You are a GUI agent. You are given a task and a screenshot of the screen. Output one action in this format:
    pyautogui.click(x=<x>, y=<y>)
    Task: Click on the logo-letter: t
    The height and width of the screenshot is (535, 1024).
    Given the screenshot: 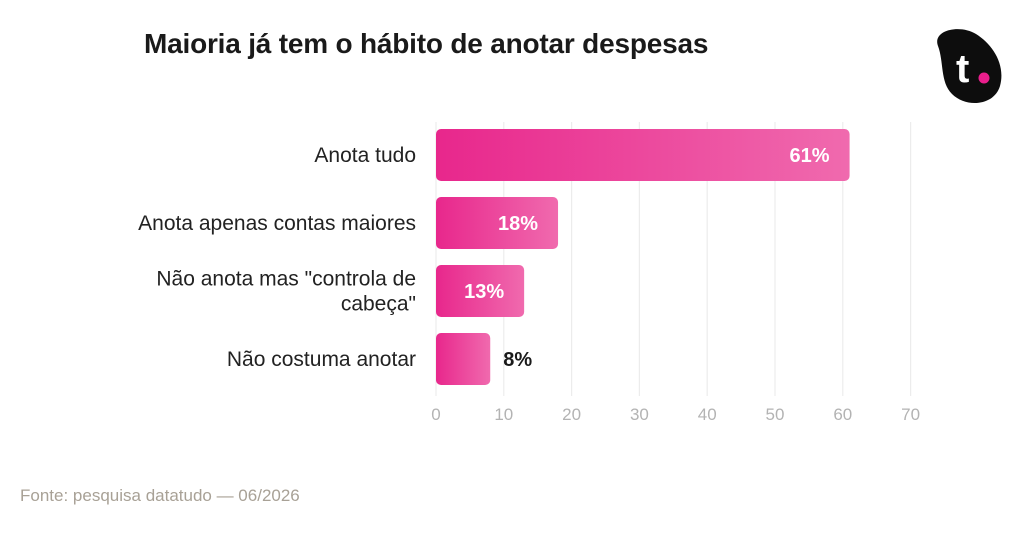 What is the action you would take?
    pyautogui.click(x=962, y=69)
    